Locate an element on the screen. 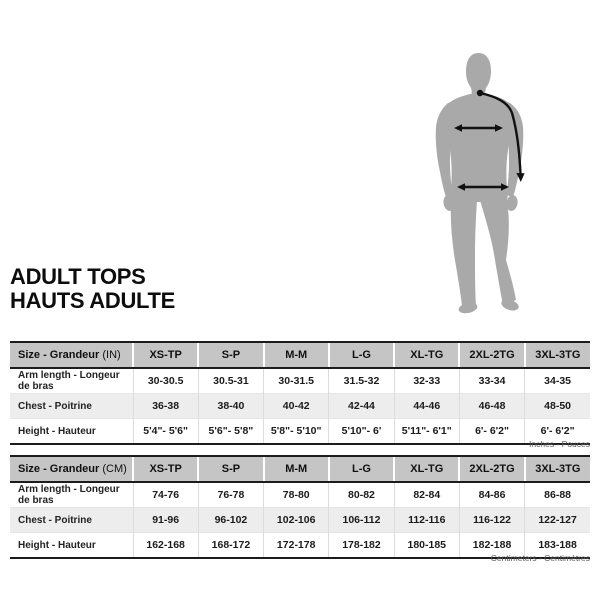 Image resolution: width=600 pixels, height=600 pixels. size-value-cell: 84-86 is located at coordinates (491, 495).